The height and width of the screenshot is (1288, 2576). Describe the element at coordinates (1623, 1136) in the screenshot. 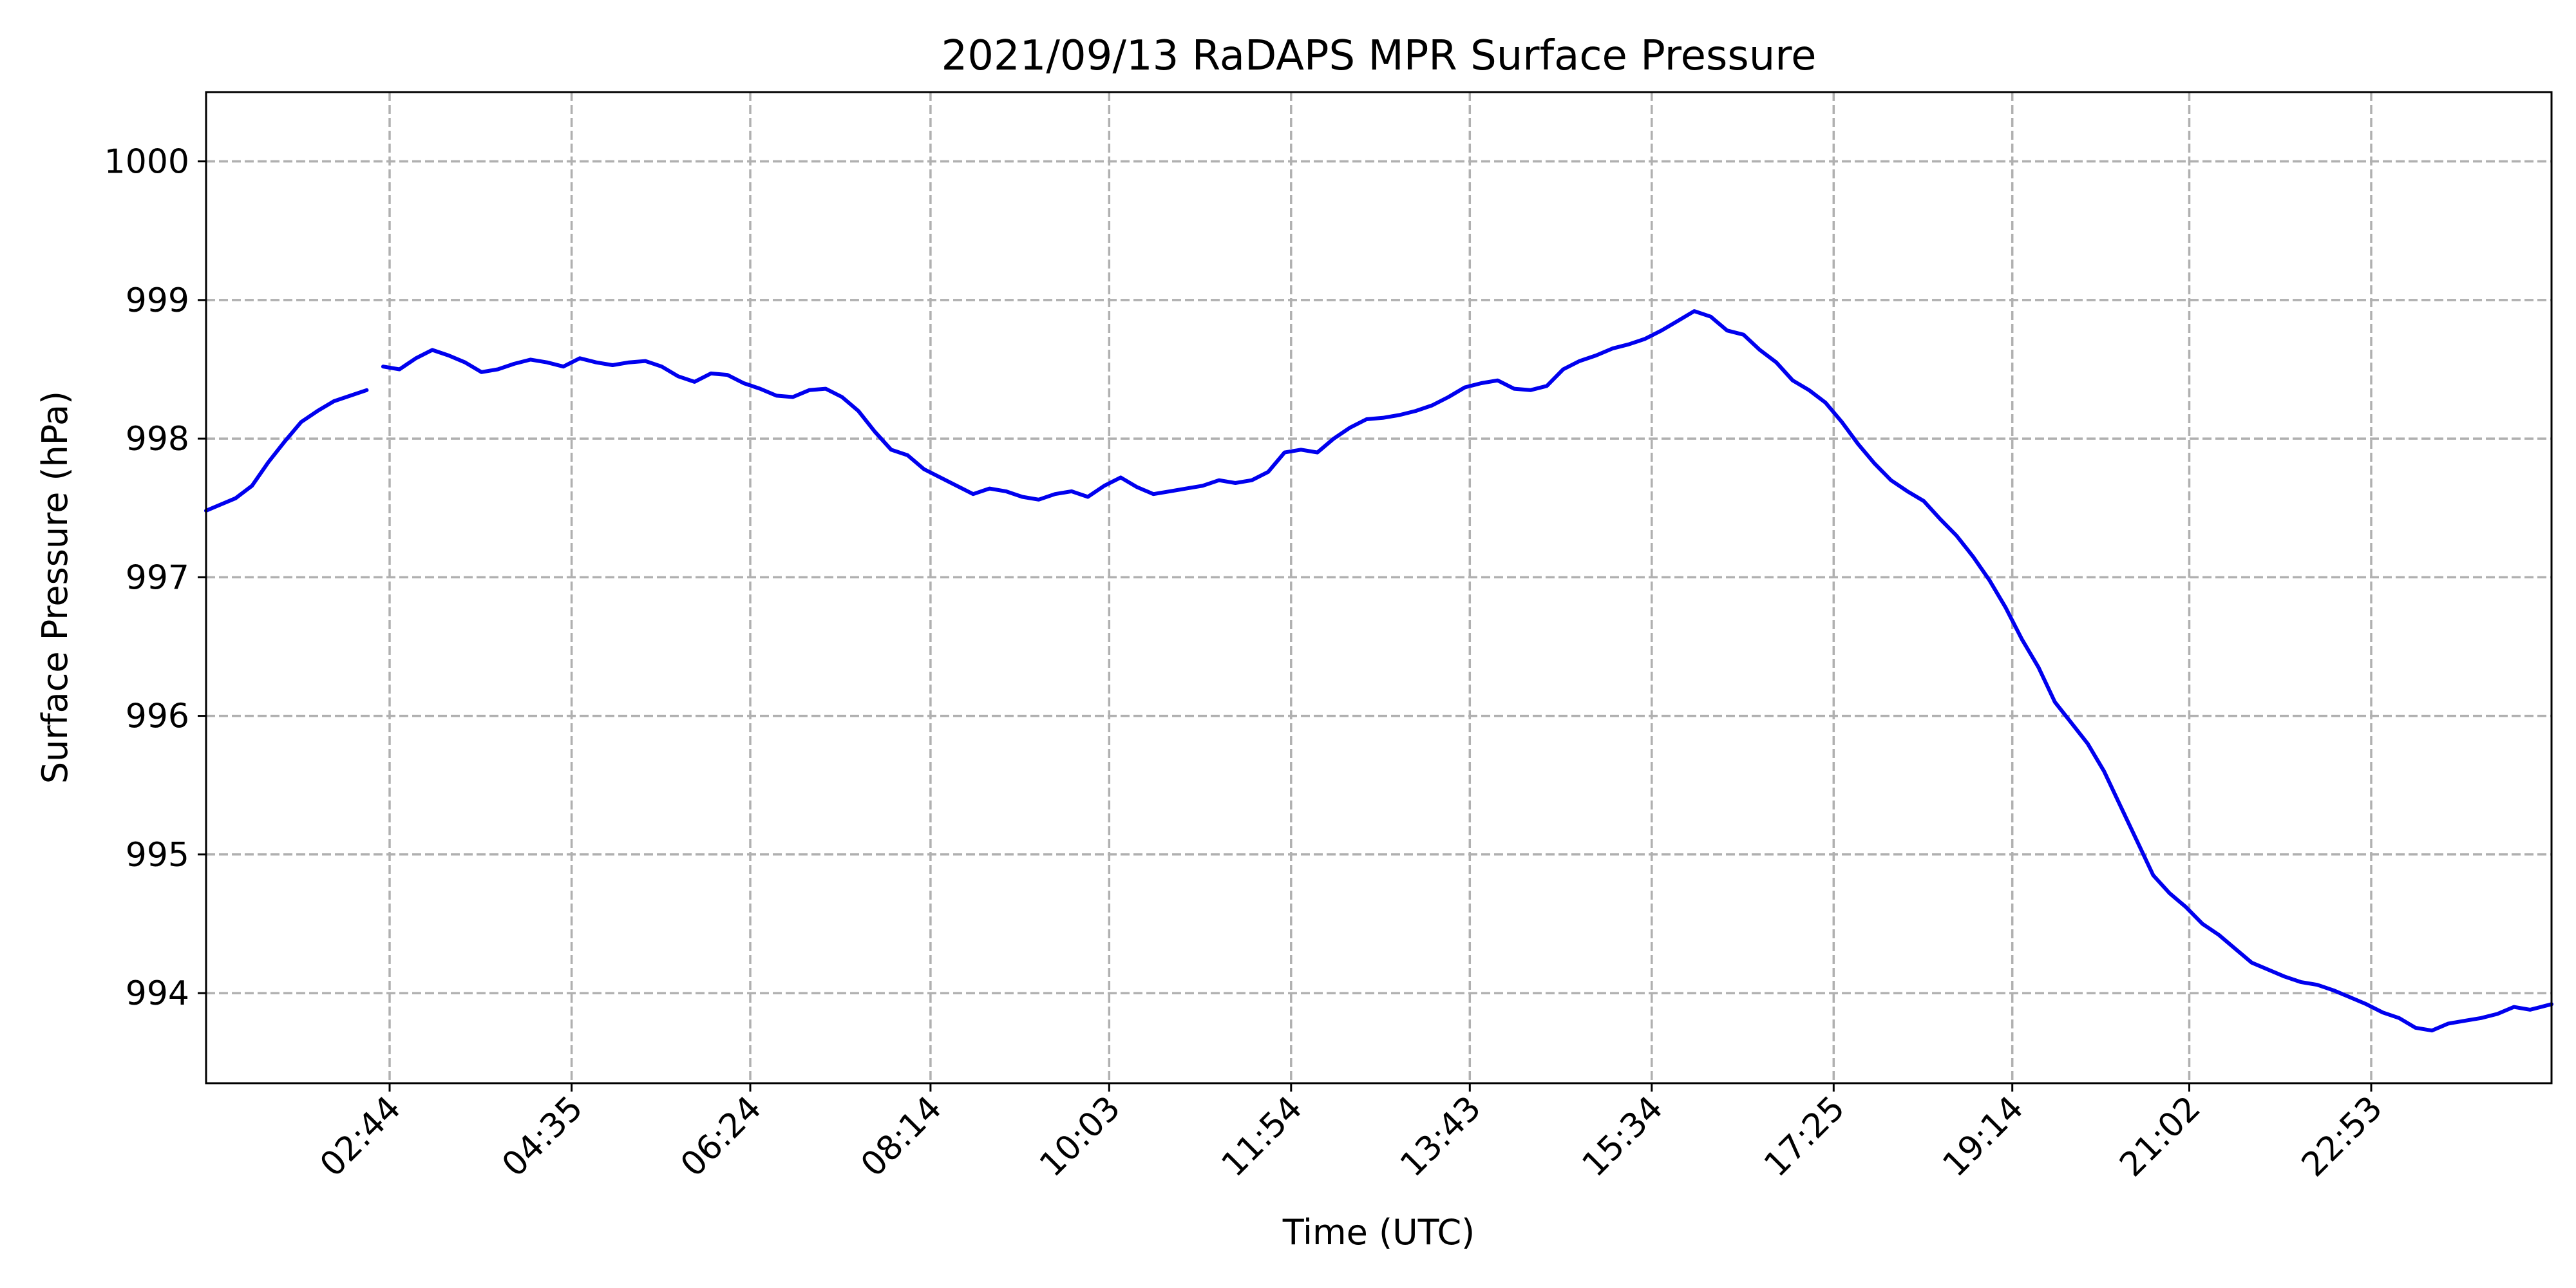

I see `x-tick-label: 15:34` at that location.